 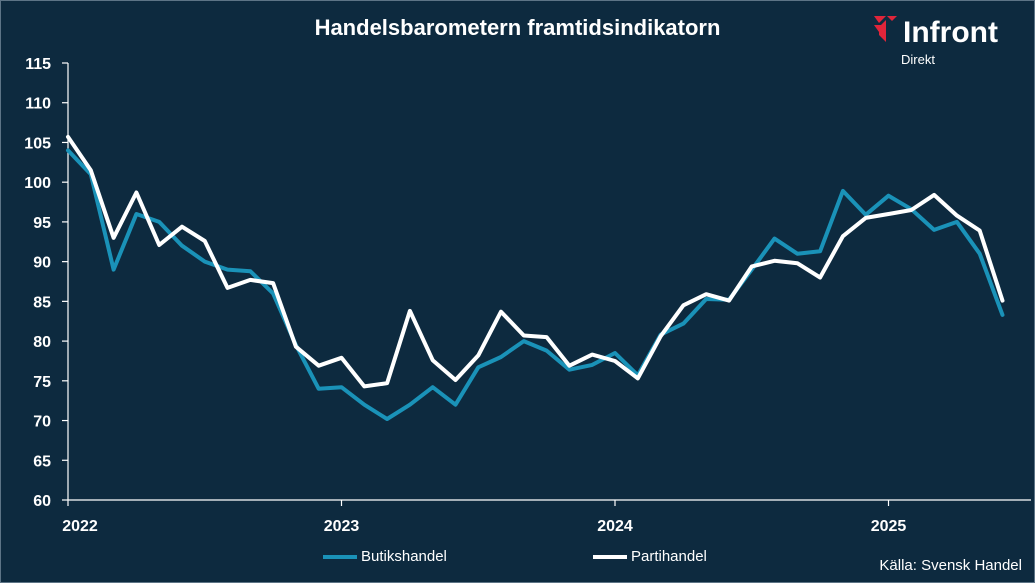 I want to click on logo-subtitle: Direkt, so click(x=918, y=59).